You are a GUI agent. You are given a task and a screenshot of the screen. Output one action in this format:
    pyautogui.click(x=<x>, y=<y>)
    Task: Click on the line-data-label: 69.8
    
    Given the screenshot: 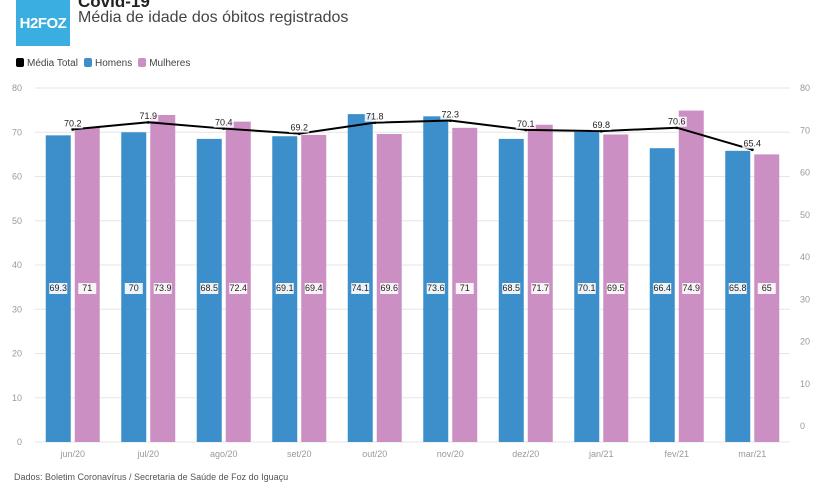 What is the action you would take?
    pyautogui.click(x=601, y=125)
    